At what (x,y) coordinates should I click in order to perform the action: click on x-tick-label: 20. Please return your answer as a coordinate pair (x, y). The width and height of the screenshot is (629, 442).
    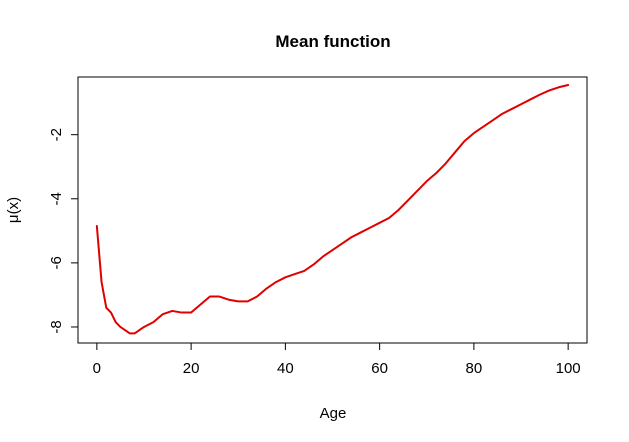
    Looking at the image, I should click on (191, 368).